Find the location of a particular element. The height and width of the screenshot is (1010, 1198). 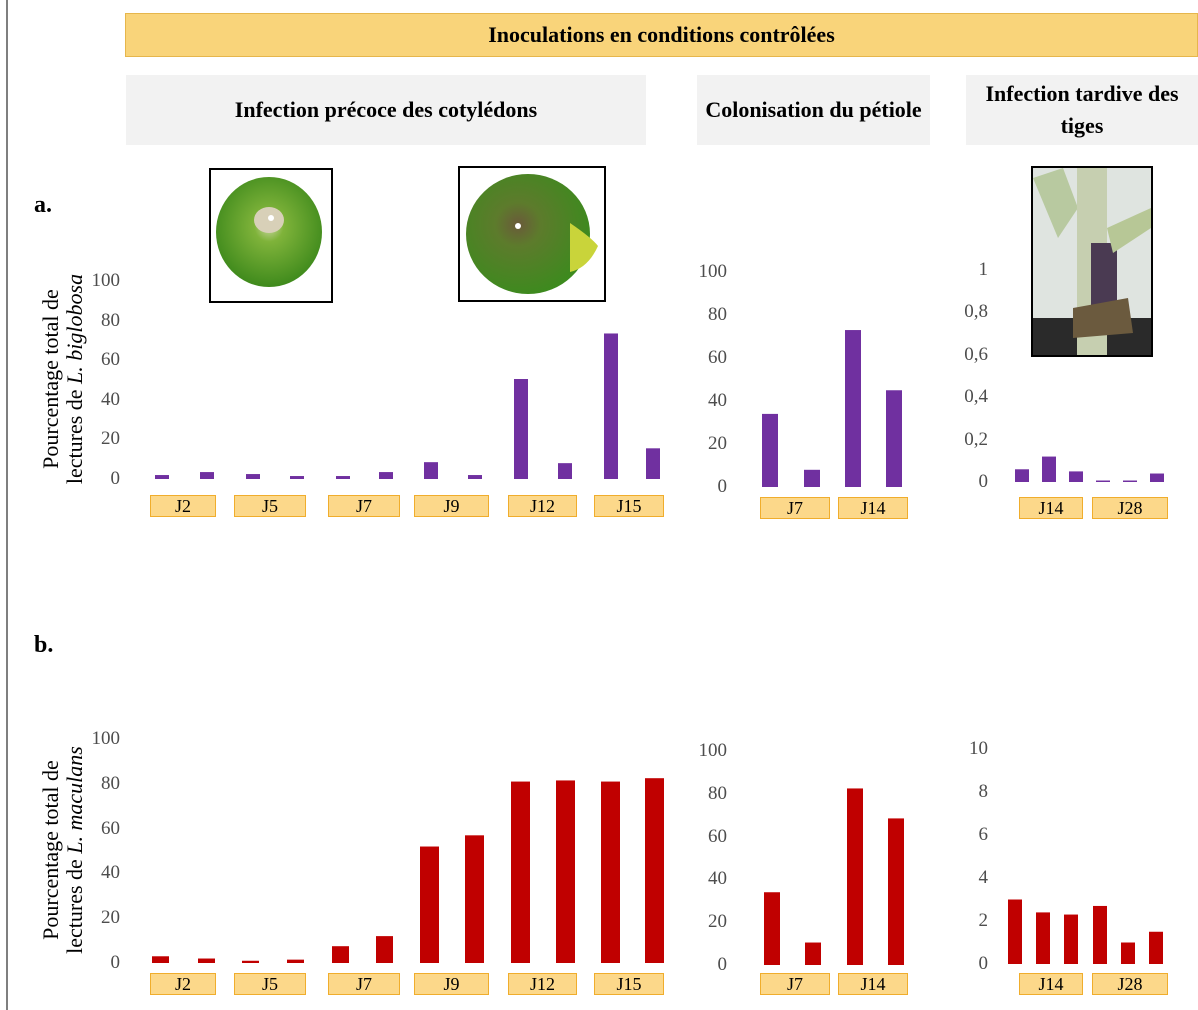

category-label-a_cot-j12: J12 is located at coordinates (542, 506).